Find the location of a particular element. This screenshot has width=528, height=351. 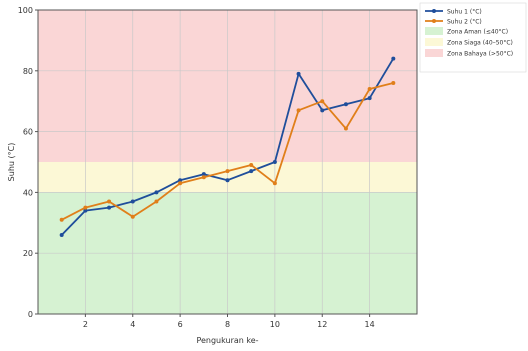

legend-box is located at coordinates (473, 37).